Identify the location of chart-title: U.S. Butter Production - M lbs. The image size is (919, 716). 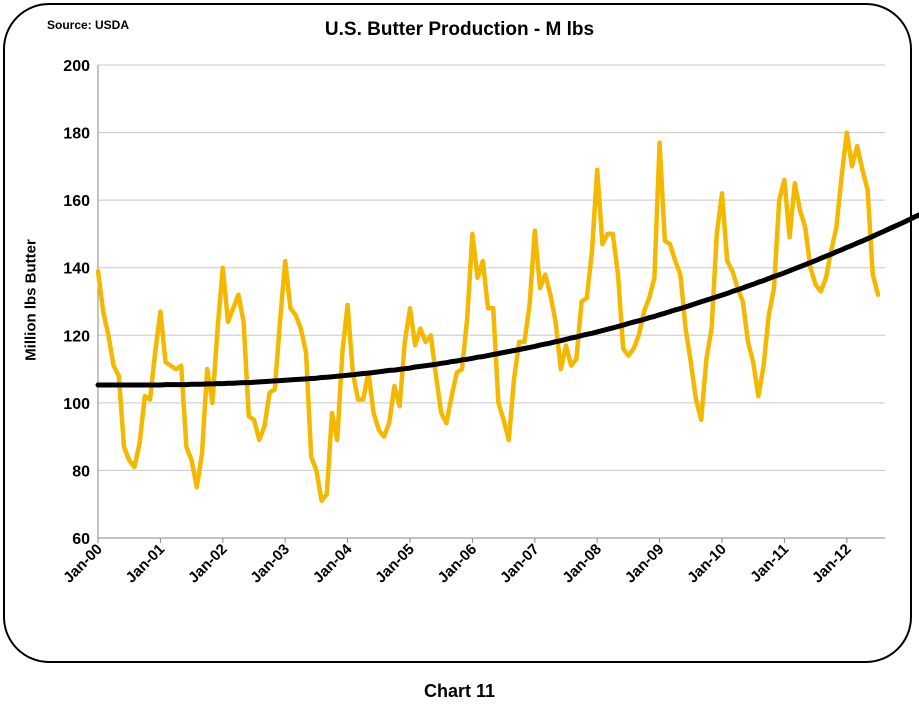
(459, 29).